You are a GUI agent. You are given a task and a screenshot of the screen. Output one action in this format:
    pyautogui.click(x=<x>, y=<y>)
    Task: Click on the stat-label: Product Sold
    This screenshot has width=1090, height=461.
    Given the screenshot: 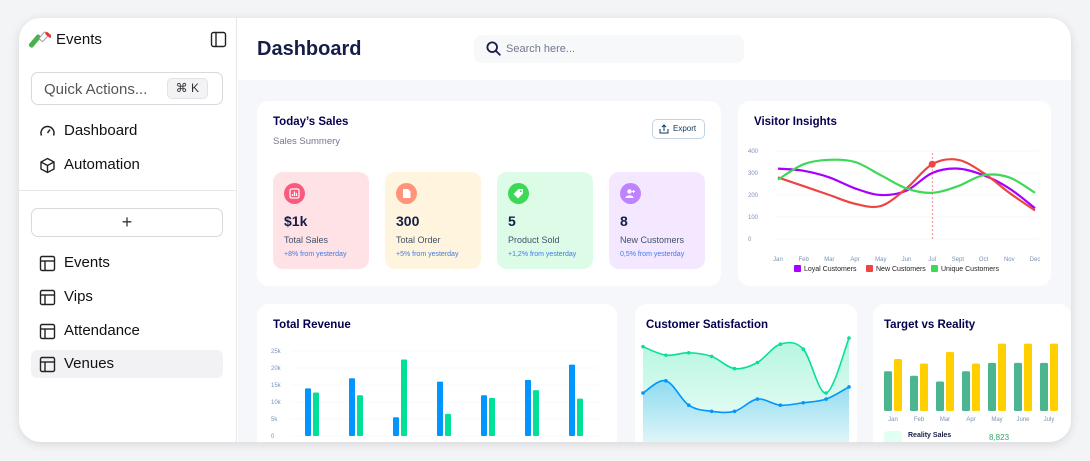 What is the action you would take?
    pyautogui.click(x=534, y=240)
    